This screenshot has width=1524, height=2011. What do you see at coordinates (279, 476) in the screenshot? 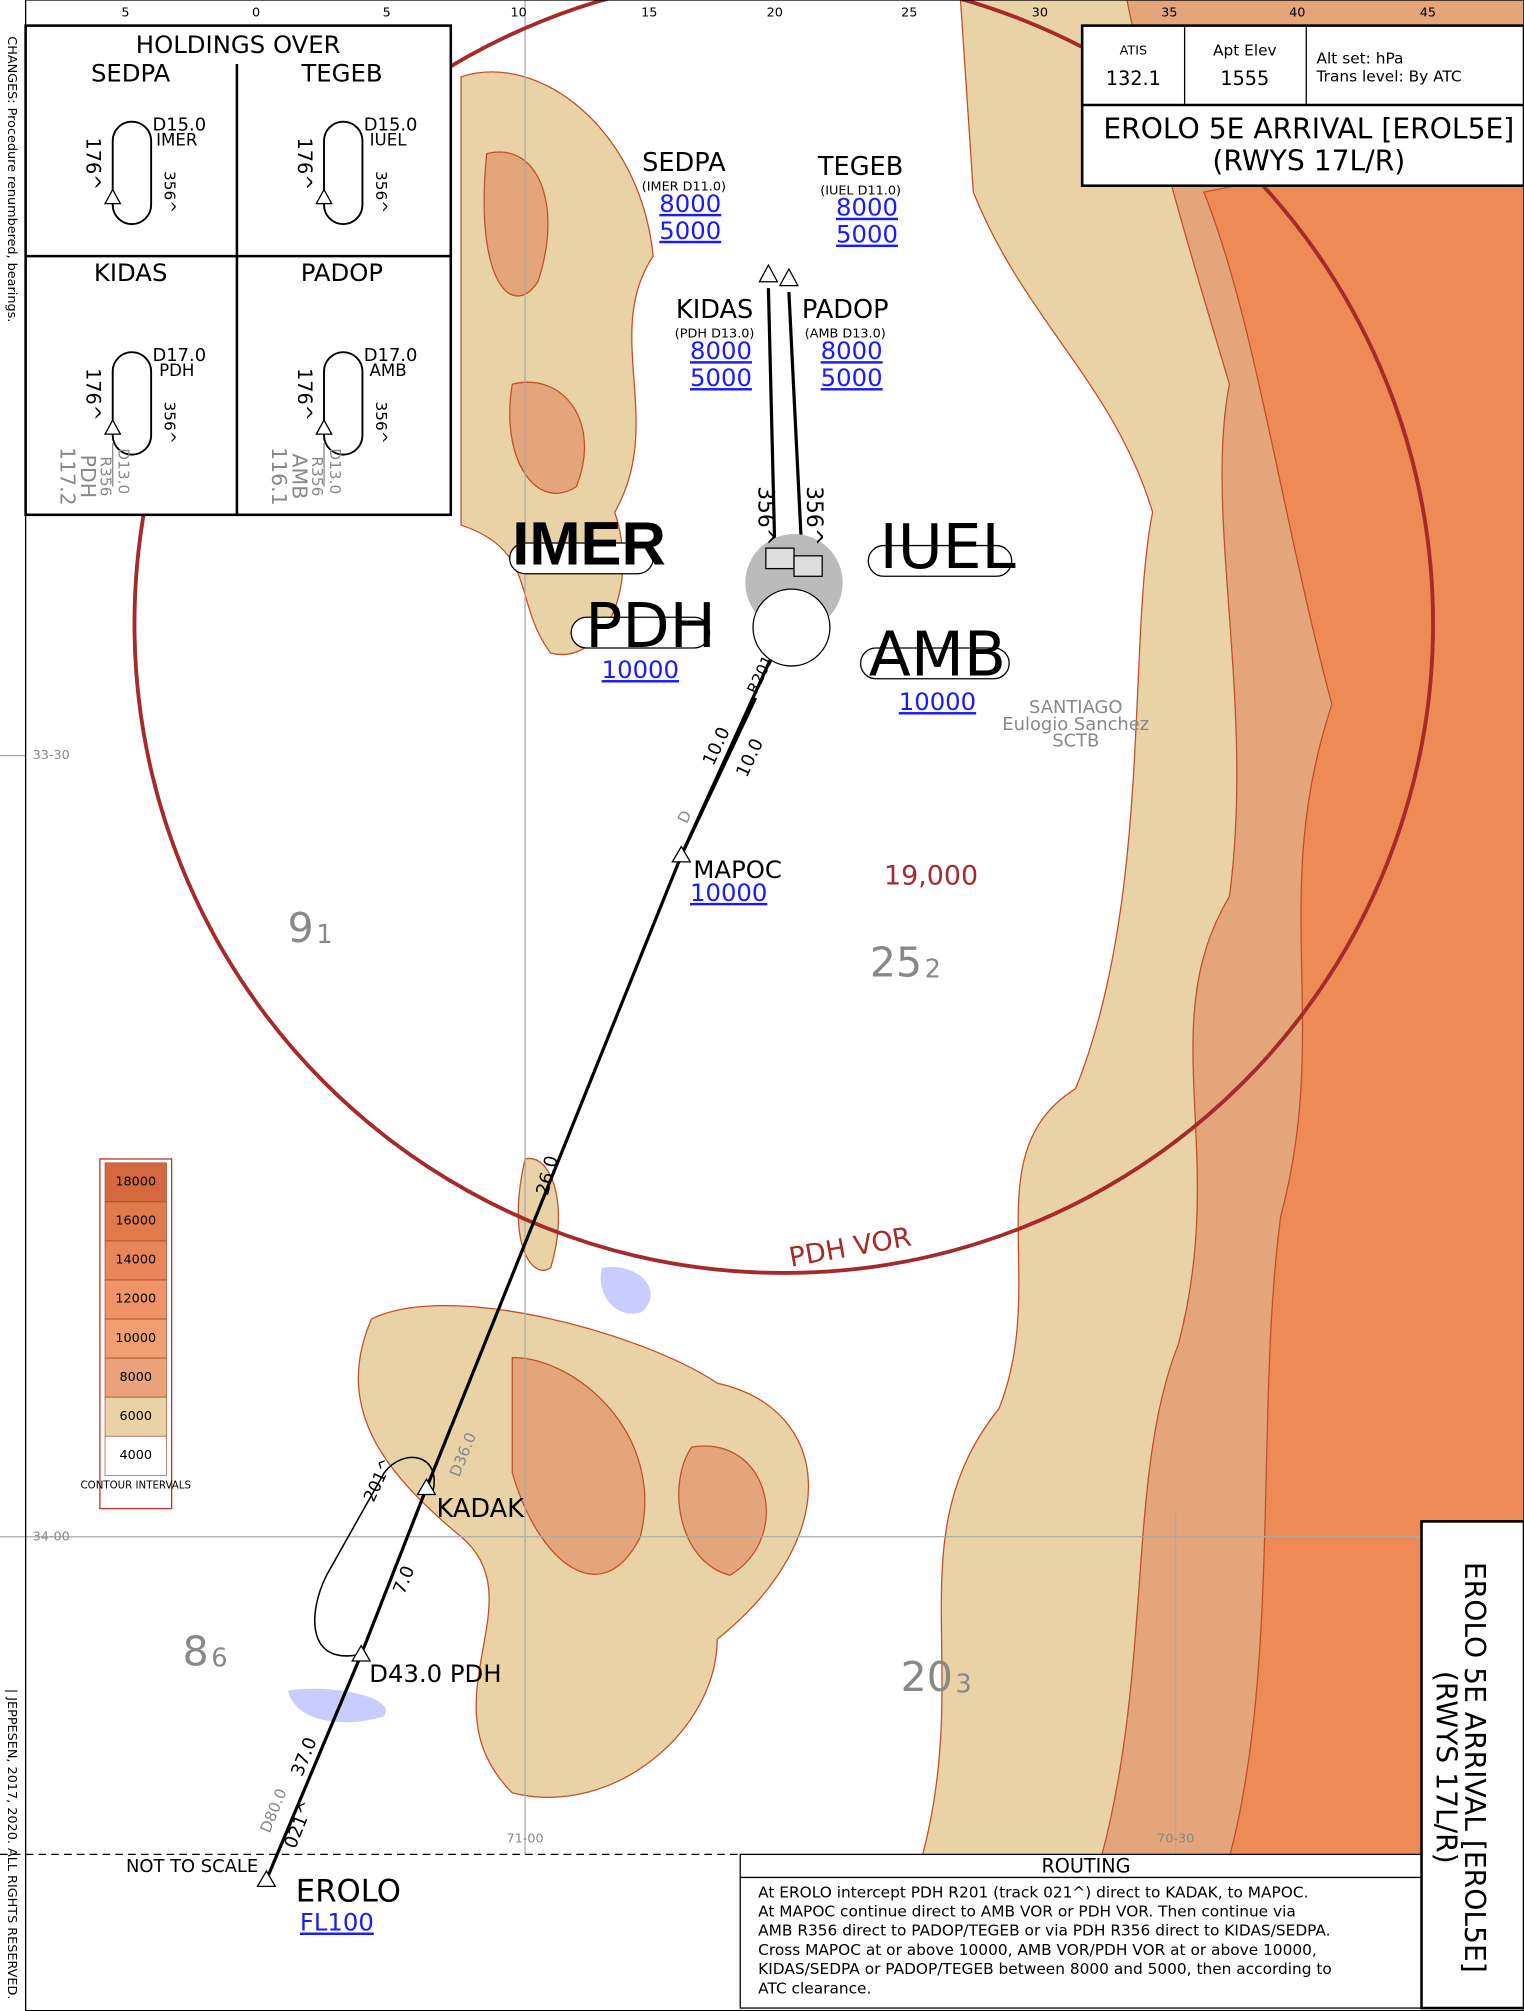
I see `label: 116.1` at bounding box center [279, 476].